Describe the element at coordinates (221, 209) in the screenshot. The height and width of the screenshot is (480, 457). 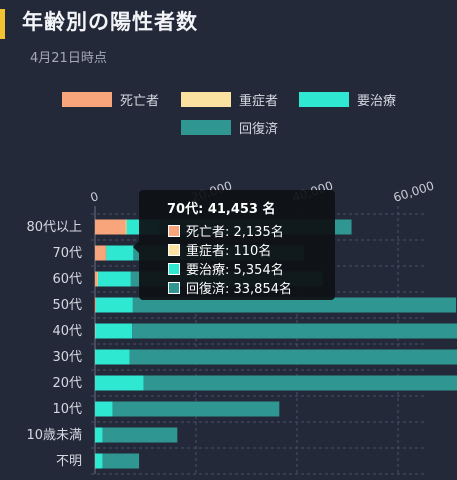
I see `tooltip-title: 70代: 41,453 名` at that location.